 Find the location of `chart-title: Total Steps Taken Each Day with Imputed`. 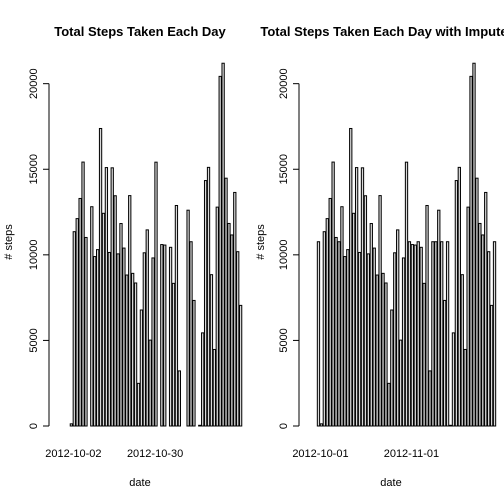

chart-title: Total Steps Taken Each Day with Imputed is located at coordinates (382, 31).